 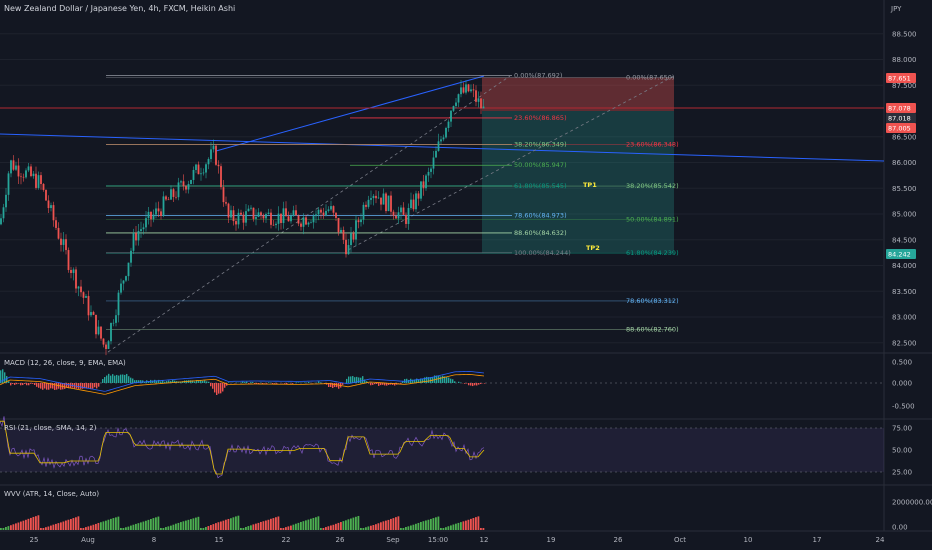 I want to click on macd-signal-line, so click(x=242, y=384).